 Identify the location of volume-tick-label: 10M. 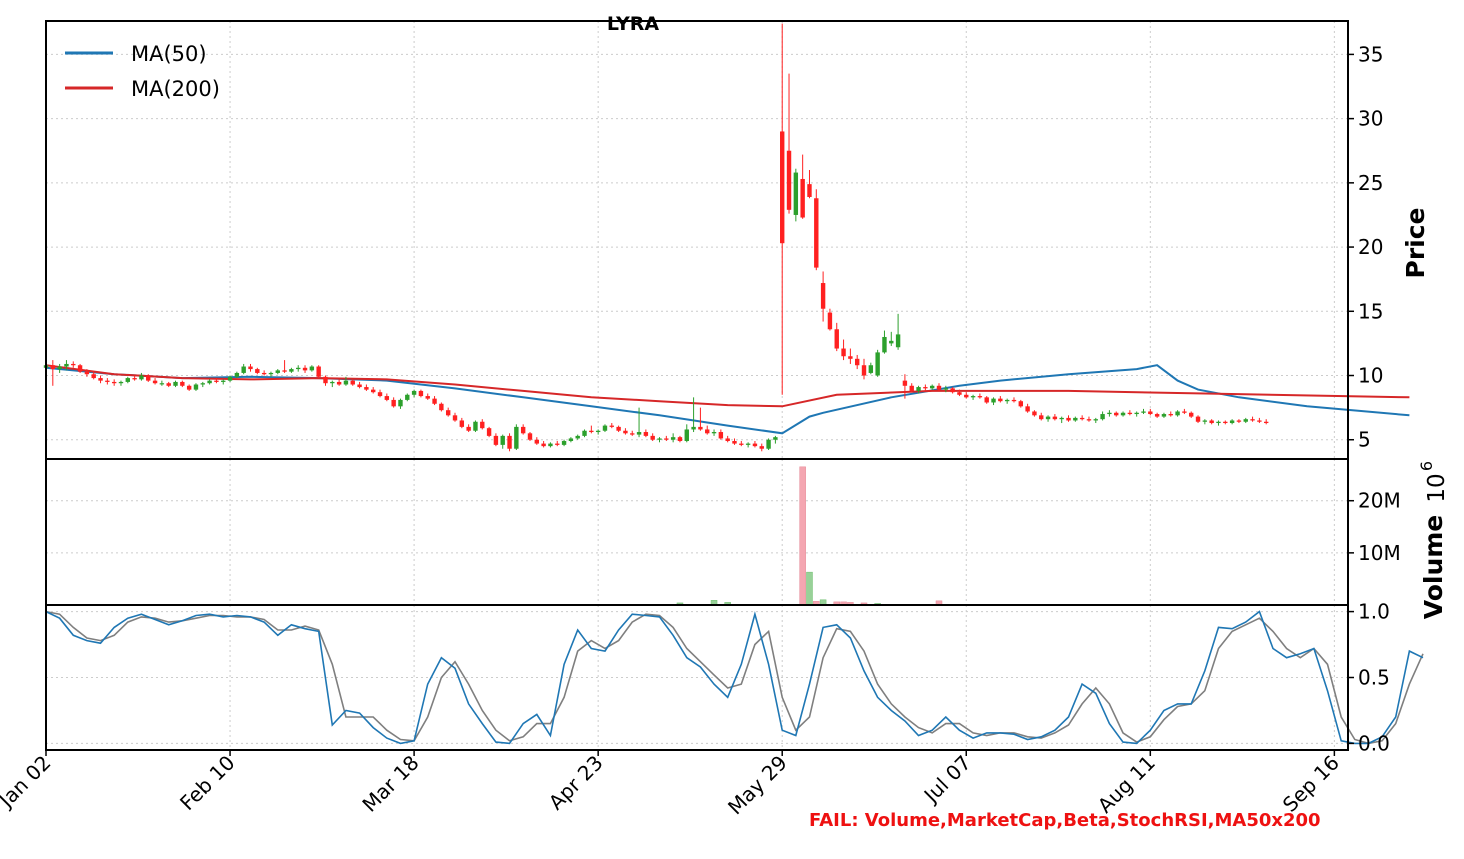
(1379, 553).